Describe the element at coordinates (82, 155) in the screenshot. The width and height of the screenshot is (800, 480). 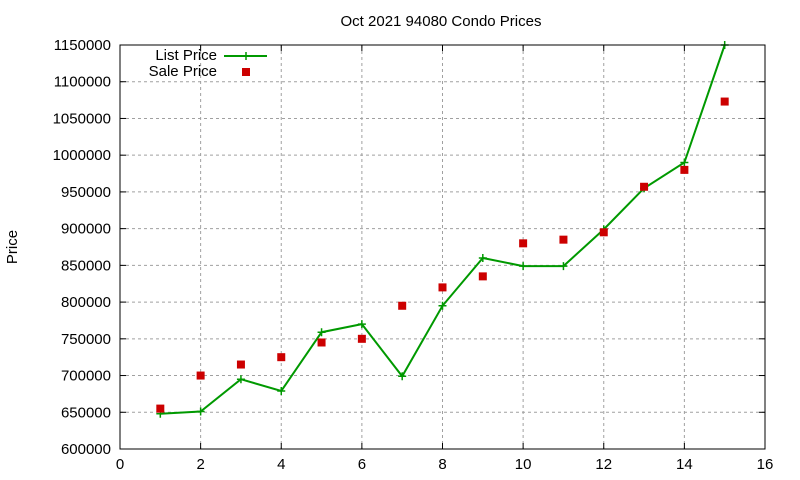
I see `y-tick-label: 1000000` at that location.